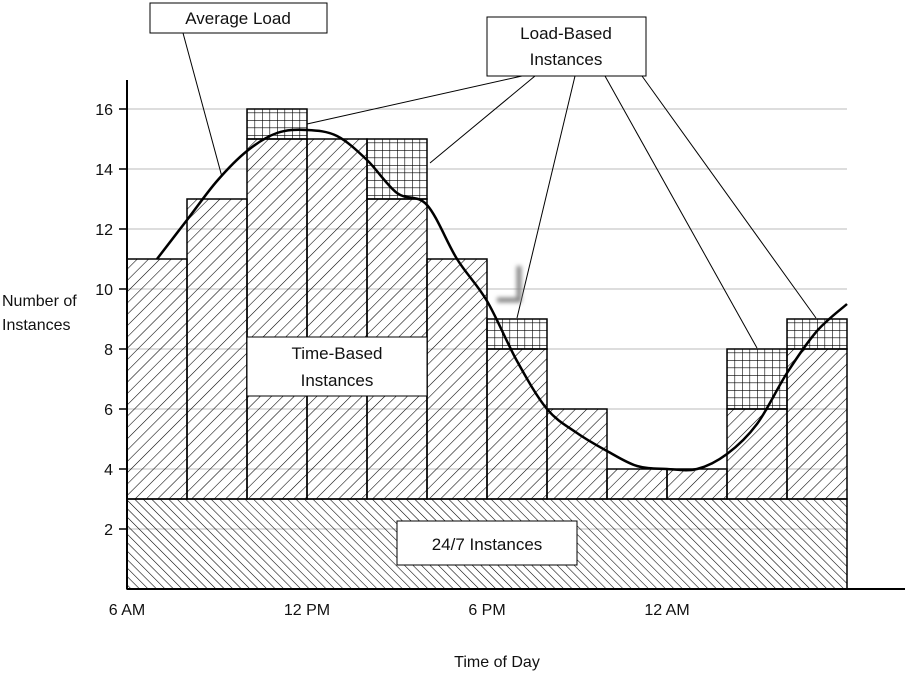  What do you see at coordinates (39, 301) in the screenshot?
I see `y-axis-title-line1: Number of` at bounding box center [39, 301].